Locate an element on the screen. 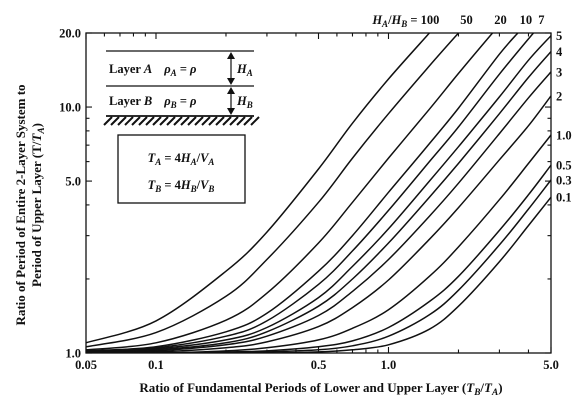  formula-ta: TA​ = 4HA​/VA​ is located at coordinates (181, 159).